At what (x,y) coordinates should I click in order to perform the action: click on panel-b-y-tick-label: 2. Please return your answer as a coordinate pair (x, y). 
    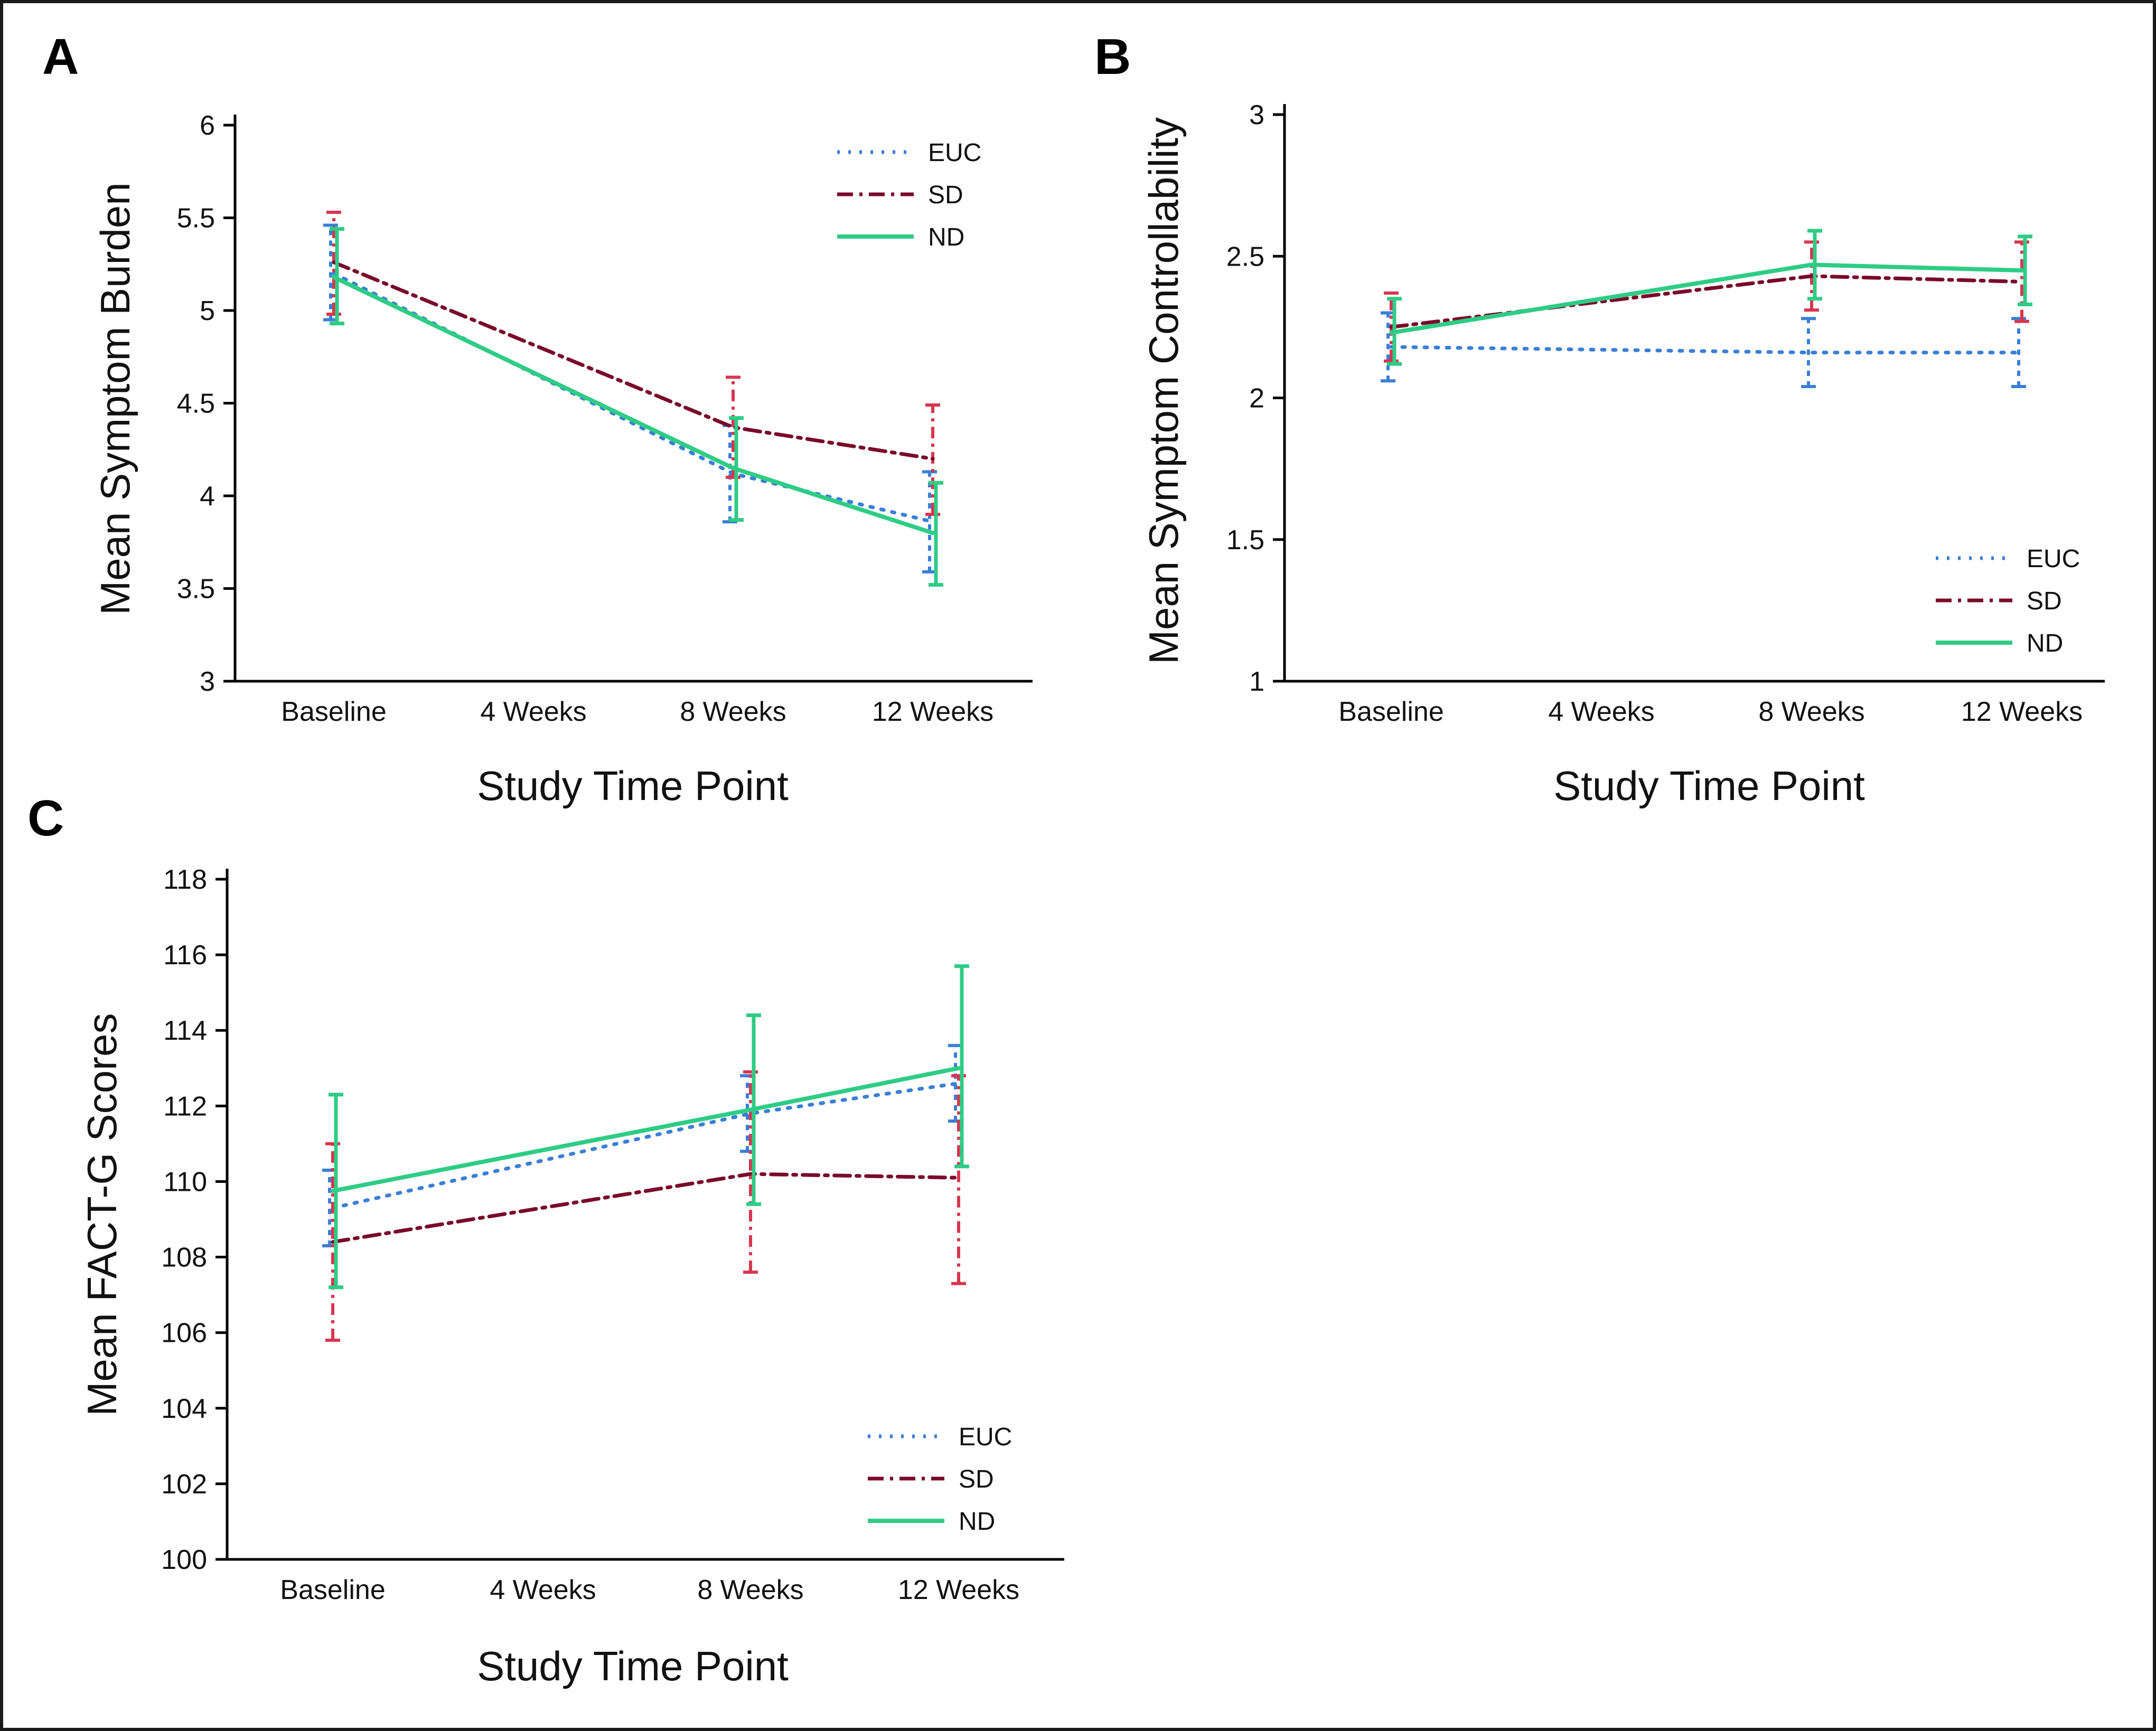
    Looking at the image, I should click on (1256, 398).